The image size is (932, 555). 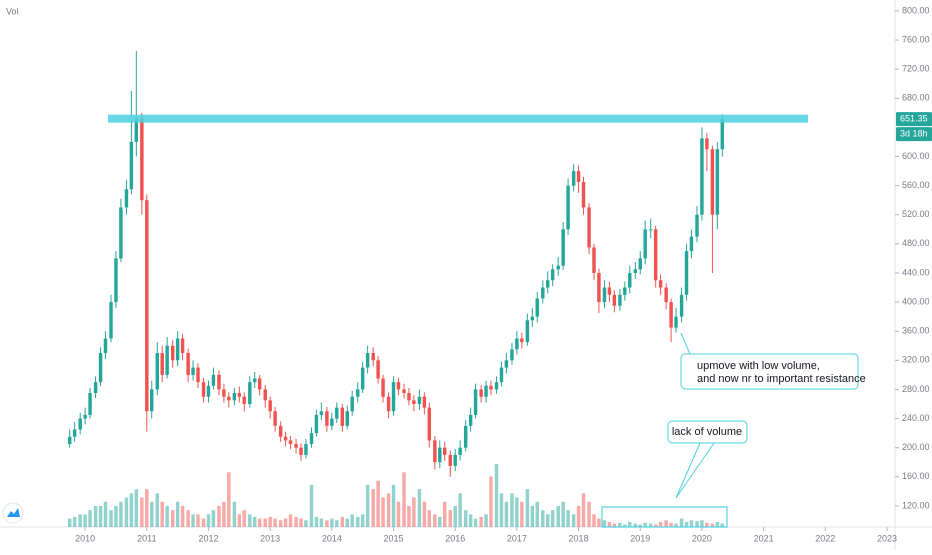 What do you see at coordinates (758, 366) in the screenshot?
I see `callout-text: upmove with low volume,` at bounding box center [758, 366].